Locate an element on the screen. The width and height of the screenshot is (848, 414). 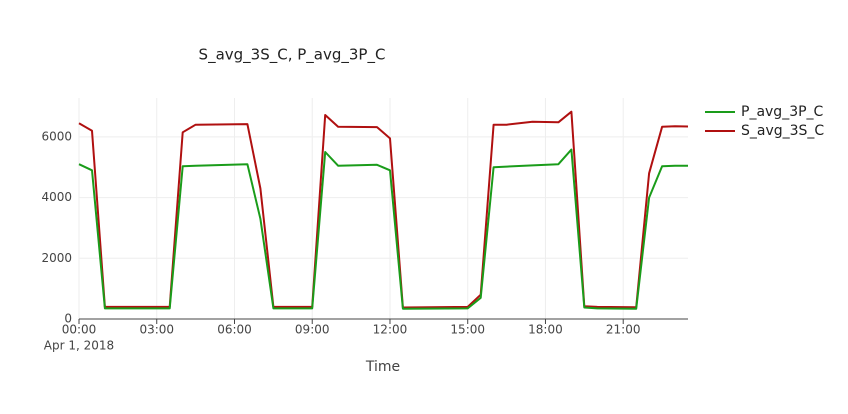
x-tick-label: 15:00 is located at coordinates (467, 330).